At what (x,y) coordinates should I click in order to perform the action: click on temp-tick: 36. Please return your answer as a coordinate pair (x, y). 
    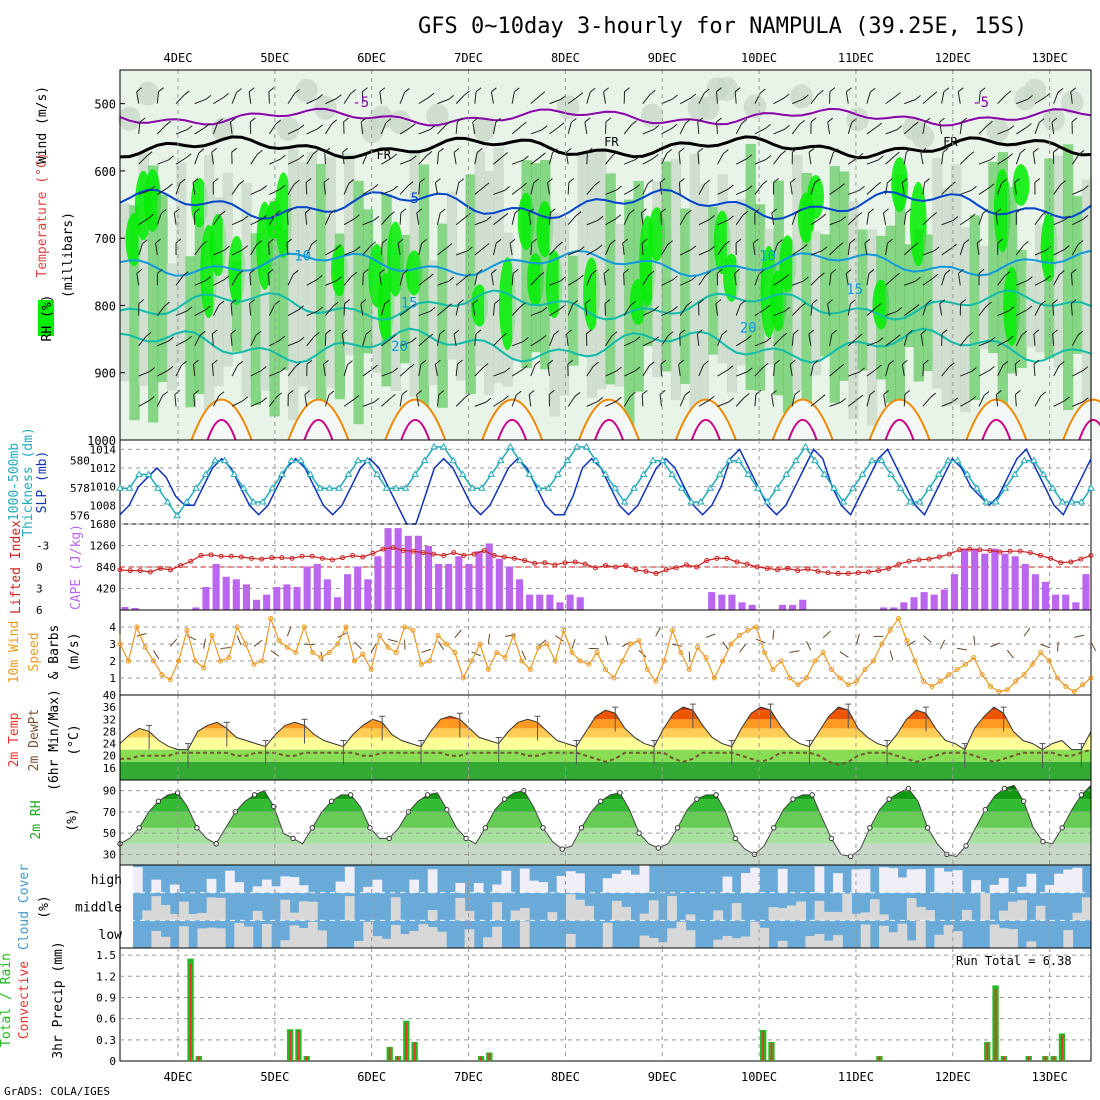
    Looking at the image, I should click on (109, 707).